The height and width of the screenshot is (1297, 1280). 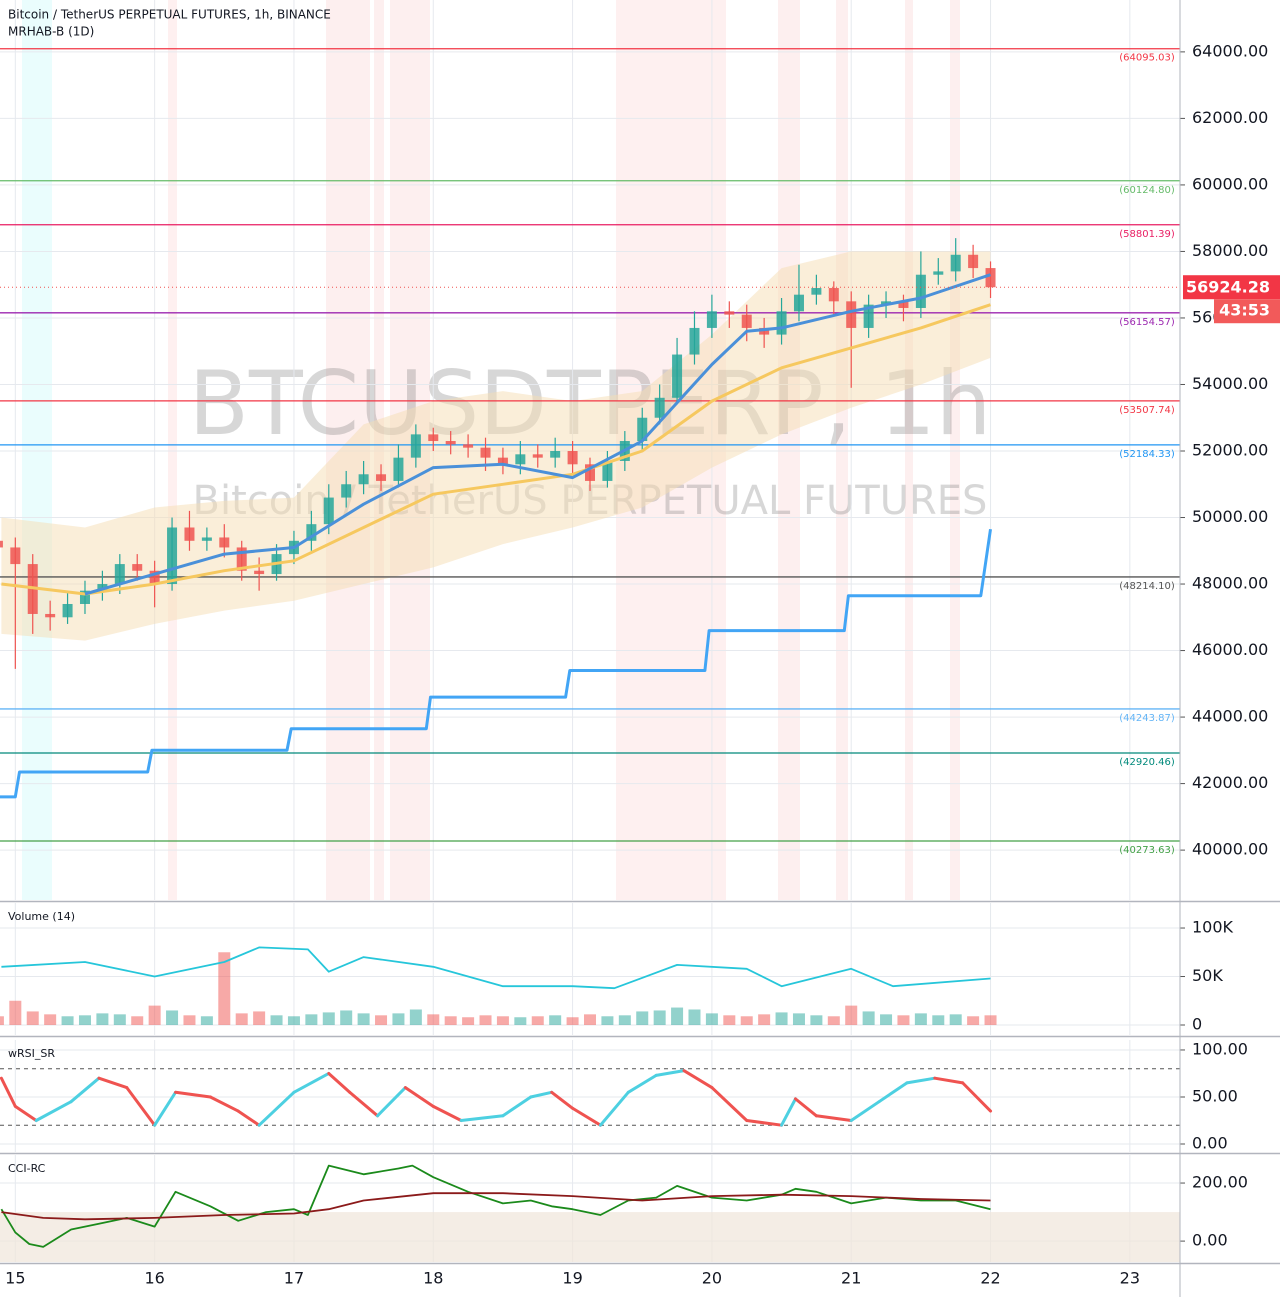 I want to click on y-tick-label: 46000.00, so click(x=1230, y=649).